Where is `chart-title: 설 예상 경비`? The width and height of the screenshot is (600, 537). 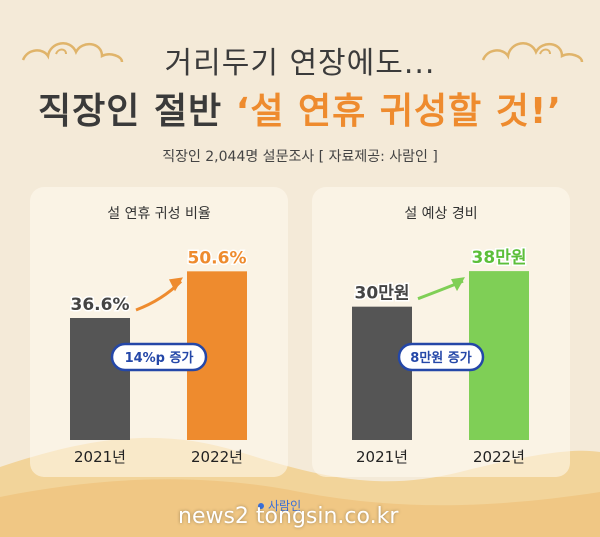 chart-title: 설 예상 경비 is located at coordinates (441, 214).